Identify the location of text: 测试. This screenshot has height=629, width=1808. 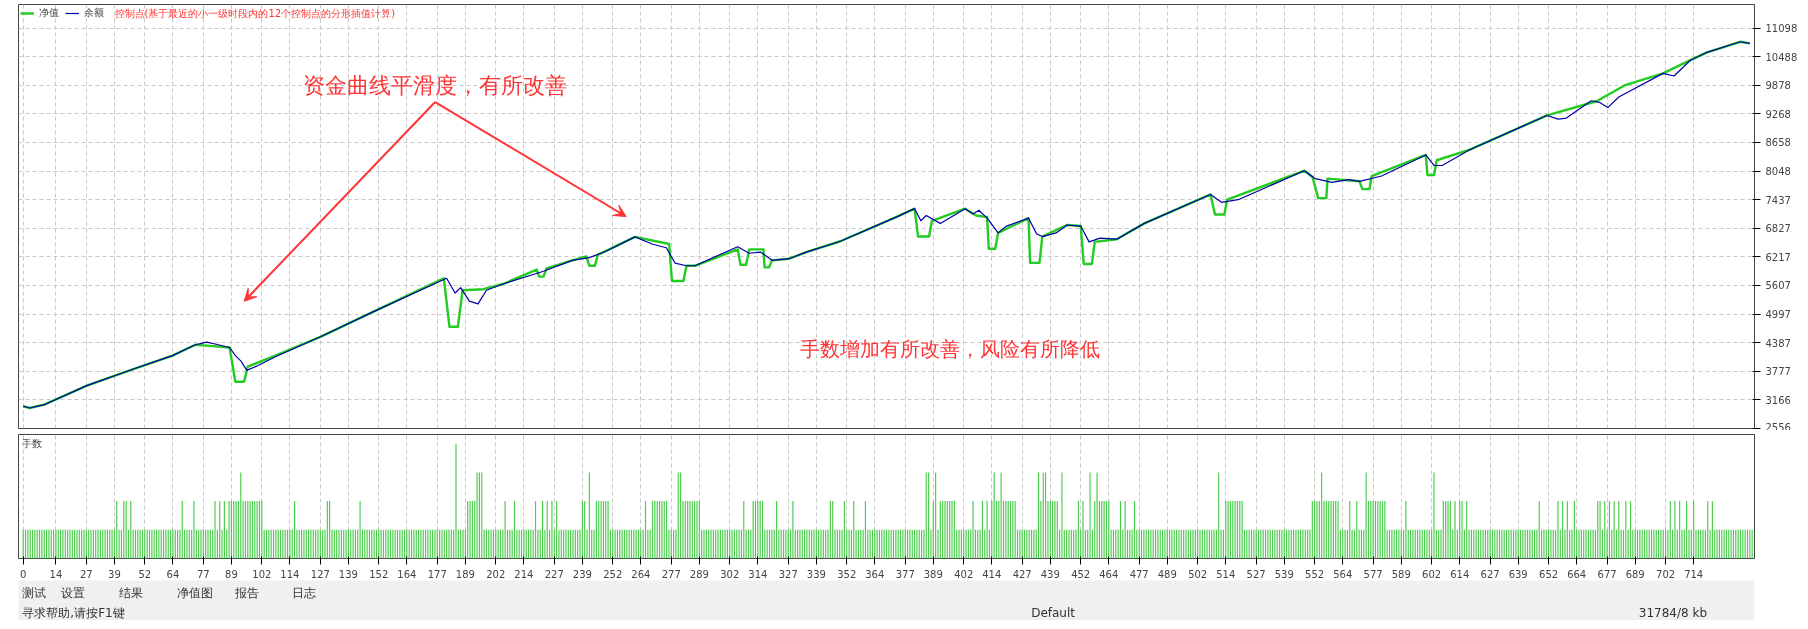
(34, 592).